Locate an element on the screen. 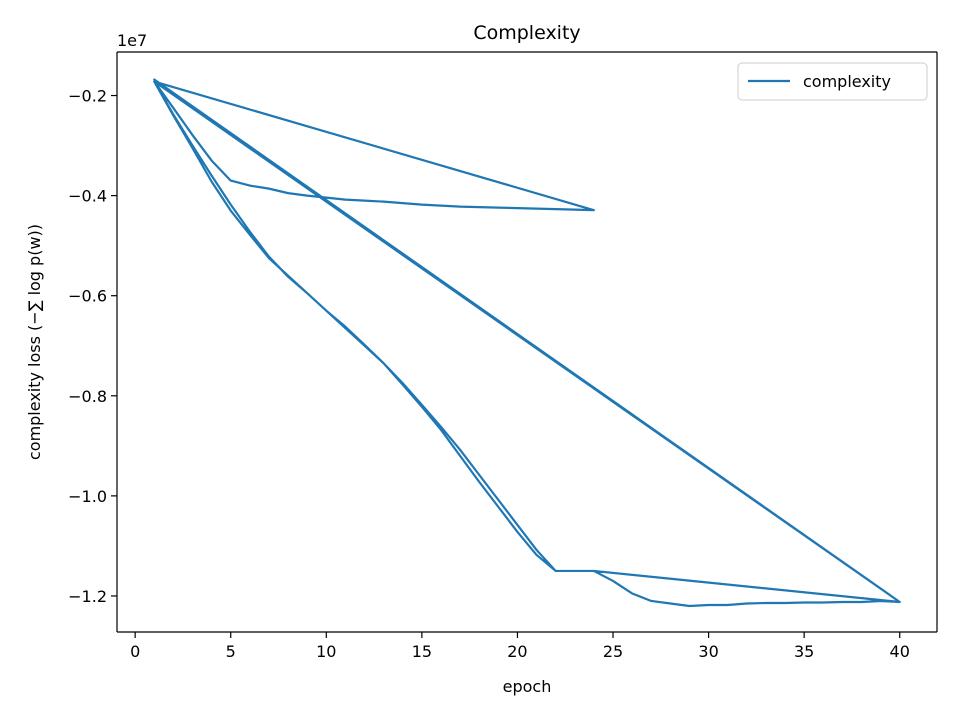  x-tick-label: 5 is located at coordinates (231, 651).